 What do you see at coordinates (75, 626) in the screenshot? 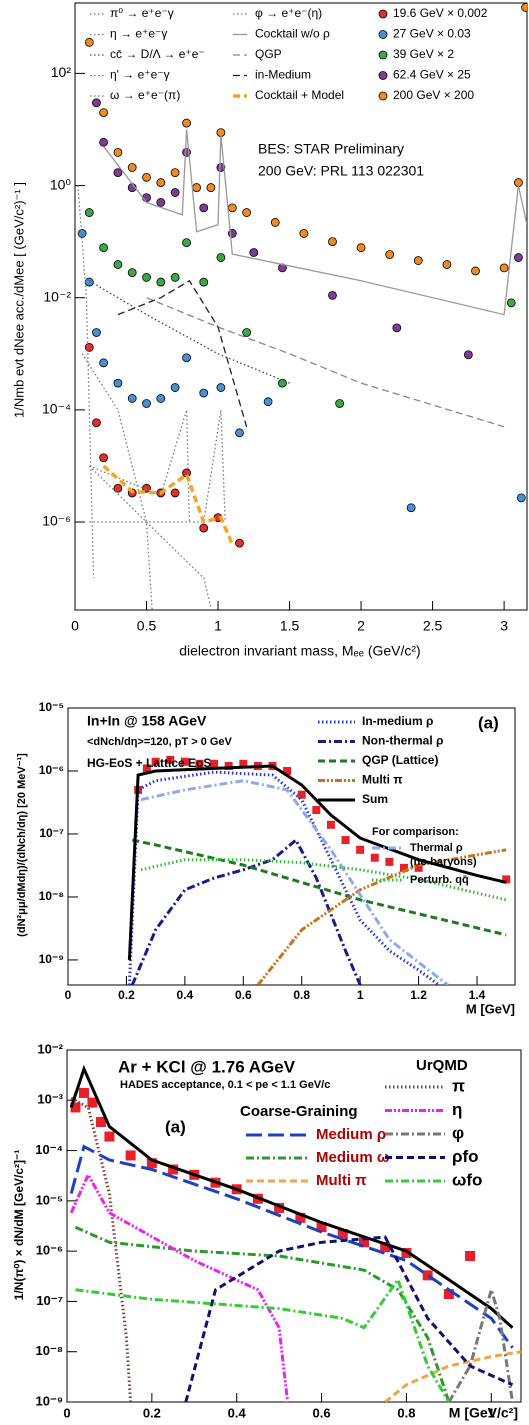
I see `x-tick-label: 0` at bounding box center [75, 626].